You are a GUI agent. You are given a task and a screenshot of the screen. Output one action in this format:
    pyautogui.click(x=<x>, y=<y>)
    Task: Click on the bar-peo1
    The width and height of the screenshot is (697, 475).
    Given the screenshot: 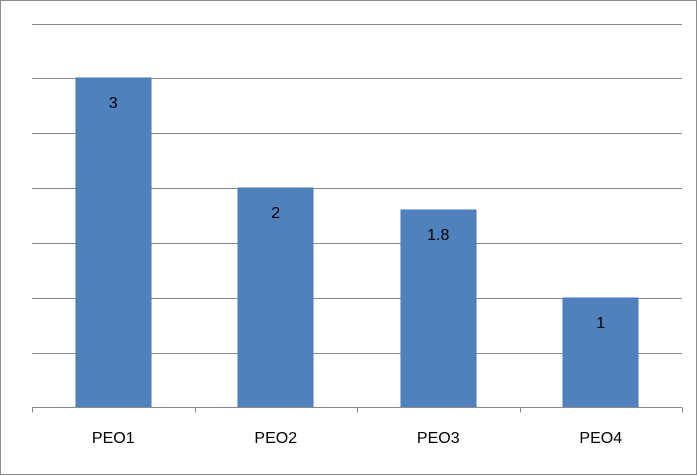 What is the action you would take?
    pyautogui.click(x=113, y=242)
    